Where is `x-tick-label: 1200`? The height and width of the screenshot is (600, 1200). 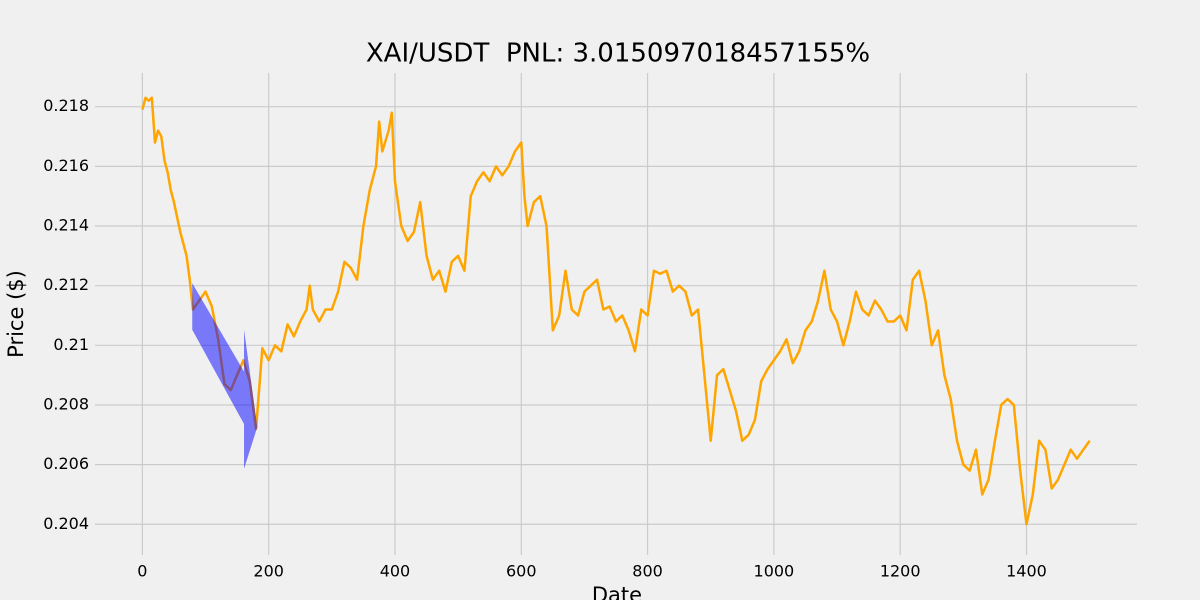
x-tick-label: 1200 is located at coordinates (900, 571).